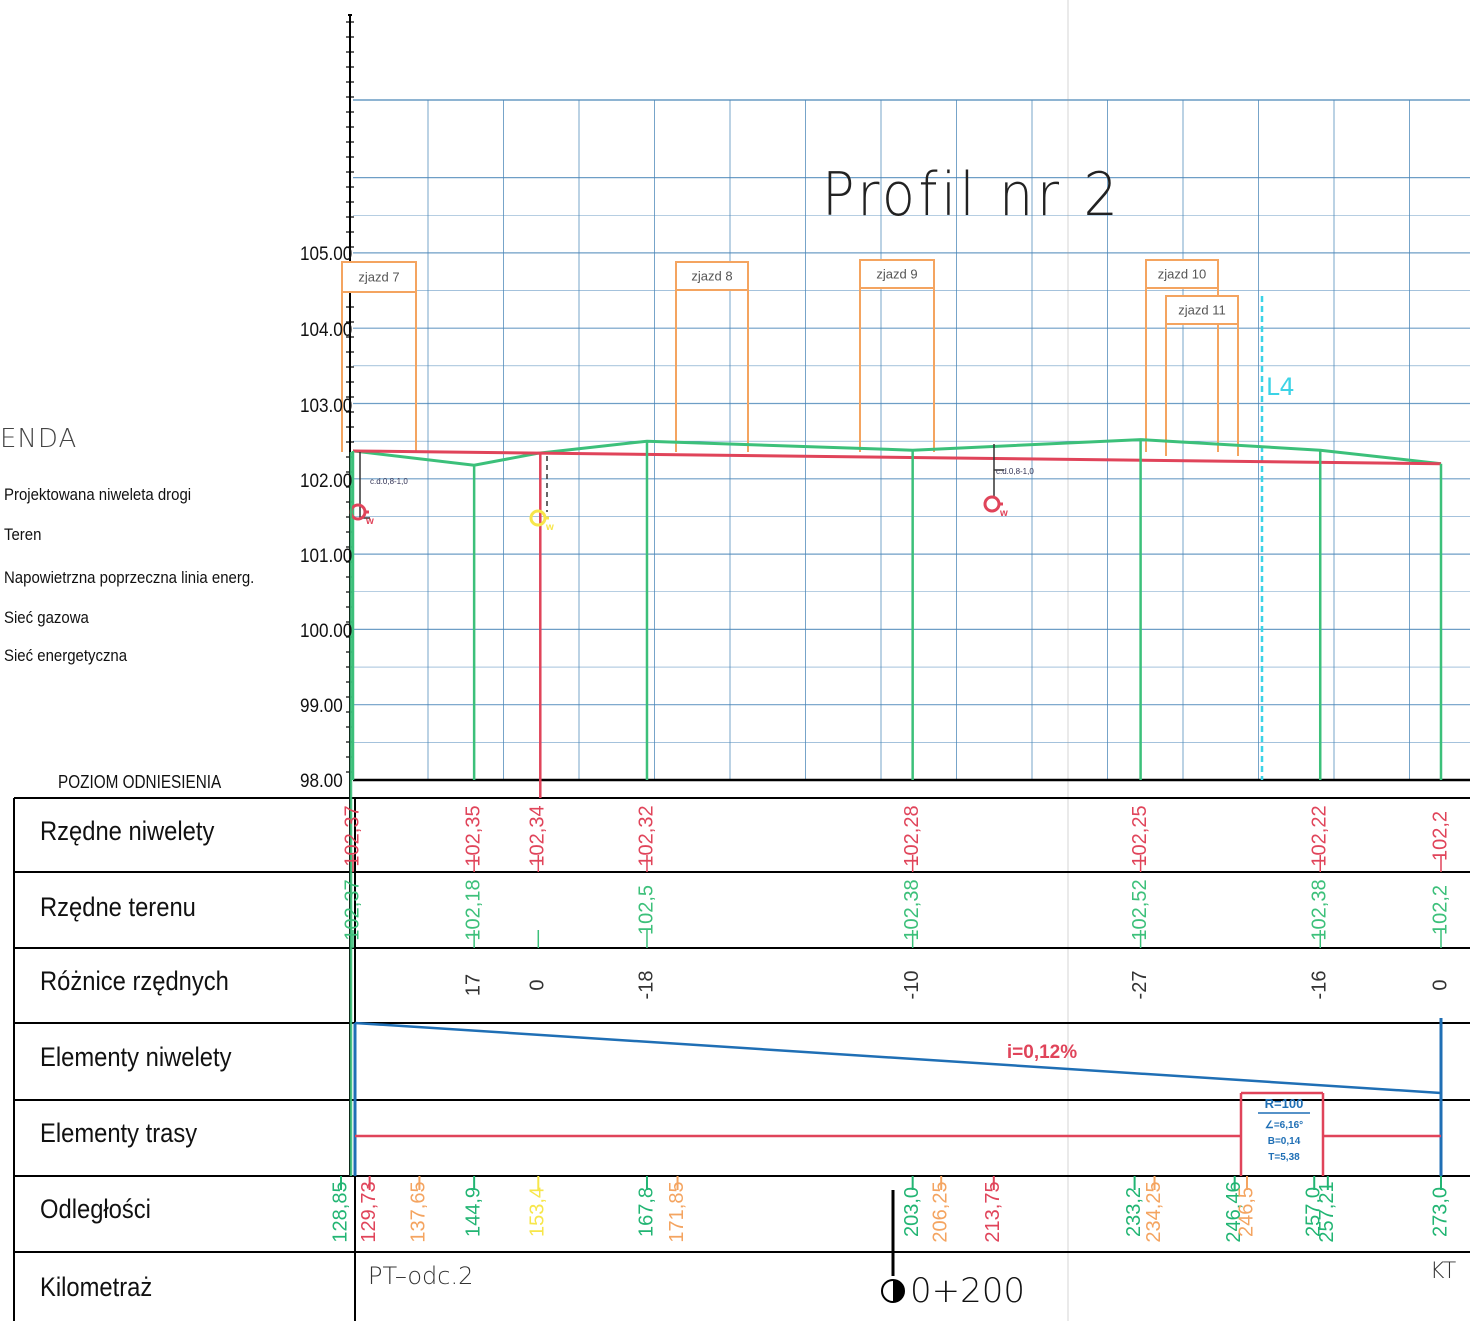 Image resolution: width=1470 pixels, height=1321 pixels. Describe the element at coordinates (898, 1058) in the screenshot. I see `slope-line` at that location.